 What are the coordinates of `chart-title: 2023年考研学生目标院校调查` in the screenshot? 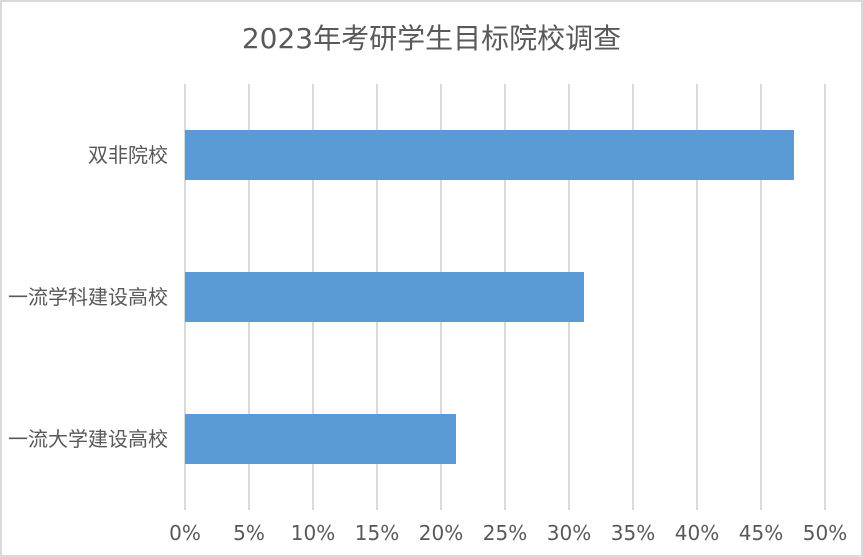 It's located at (431, 38).